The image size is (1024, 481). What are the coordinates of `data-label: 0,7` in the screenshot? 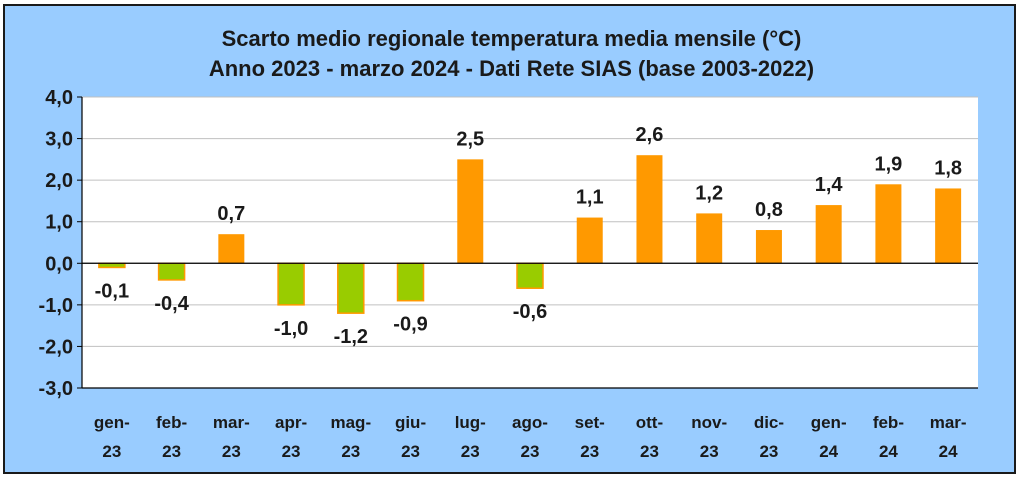 It's located at (231, 214).